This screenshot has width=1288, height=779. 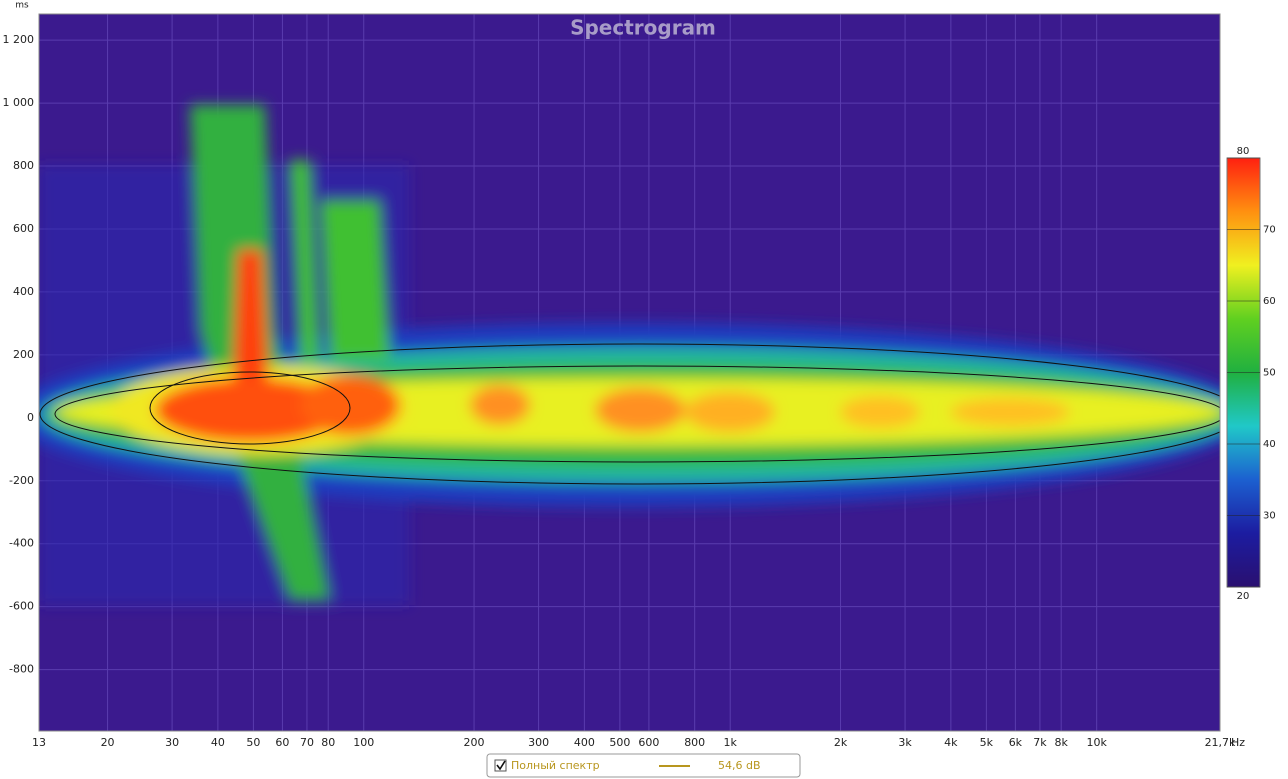 What do you see at coordinates (172, 742) in the screenshot?
I see `x-tick-label: 30` at bounding box center [172, 742].